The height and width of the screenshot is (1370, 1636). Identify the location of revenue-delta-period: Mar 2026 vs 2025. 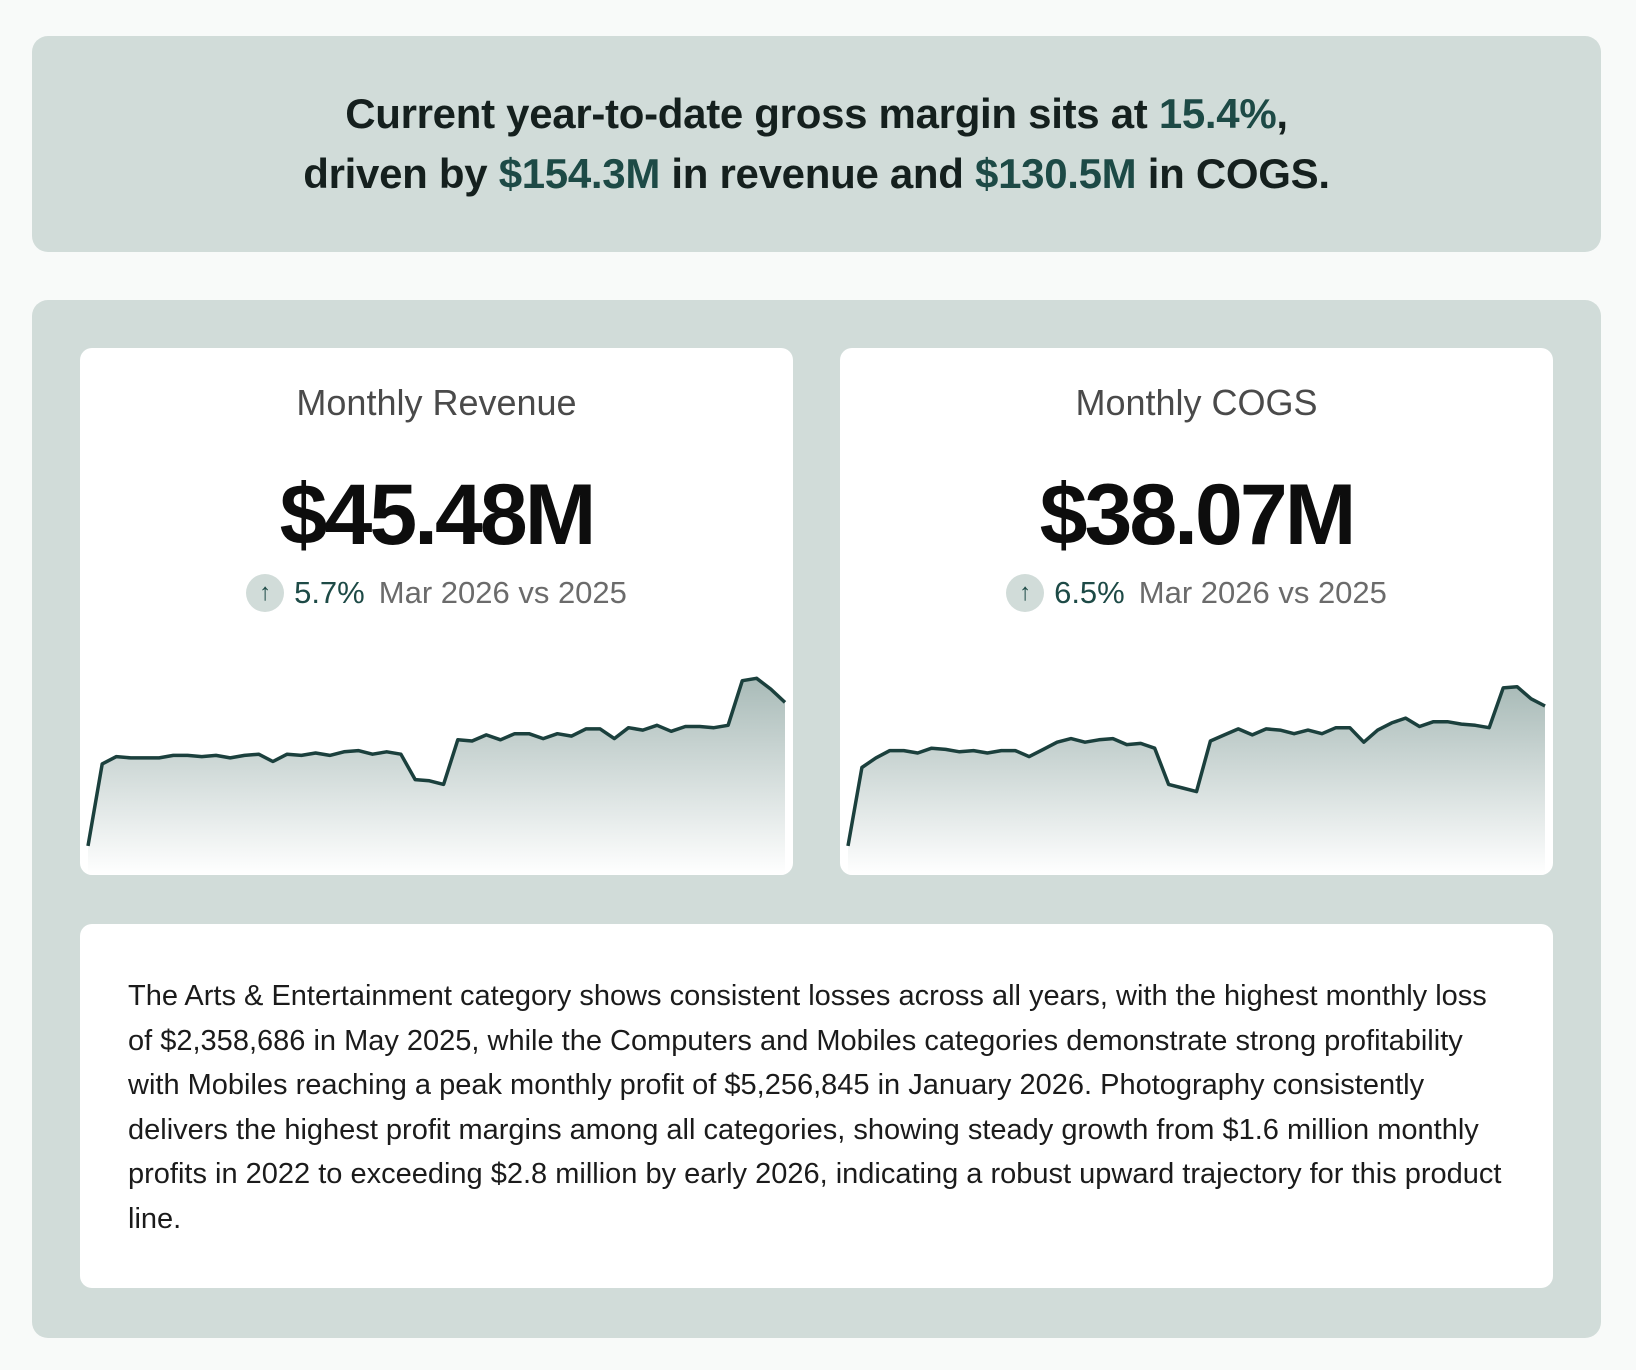
(502, 592).